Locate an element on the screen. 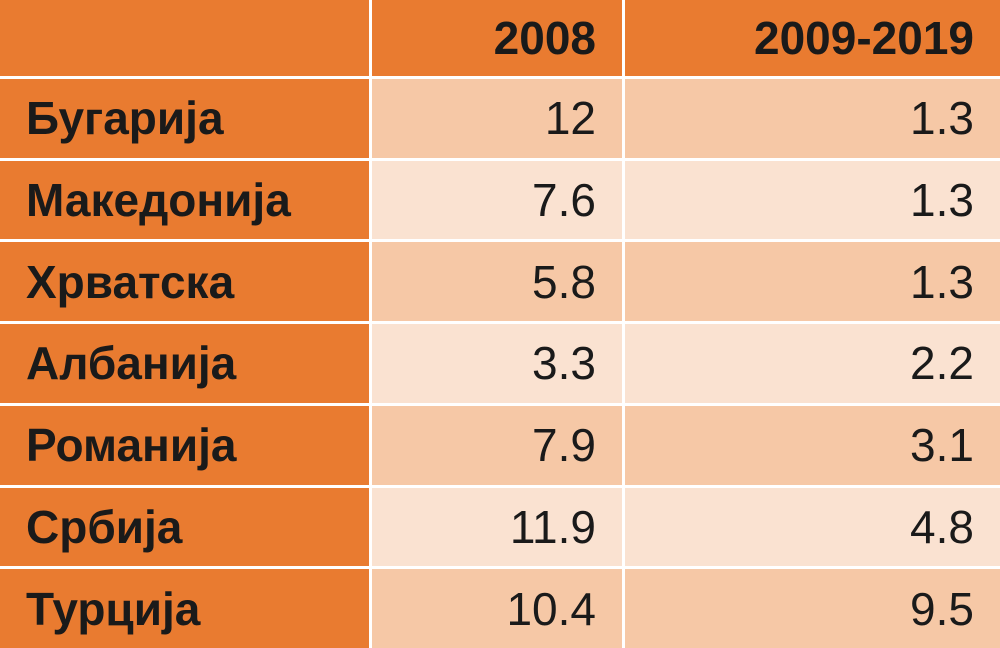 The width and height of the screenshot is (1000, 648). cell-value: 4.8 is located at coordinates (812, 527).